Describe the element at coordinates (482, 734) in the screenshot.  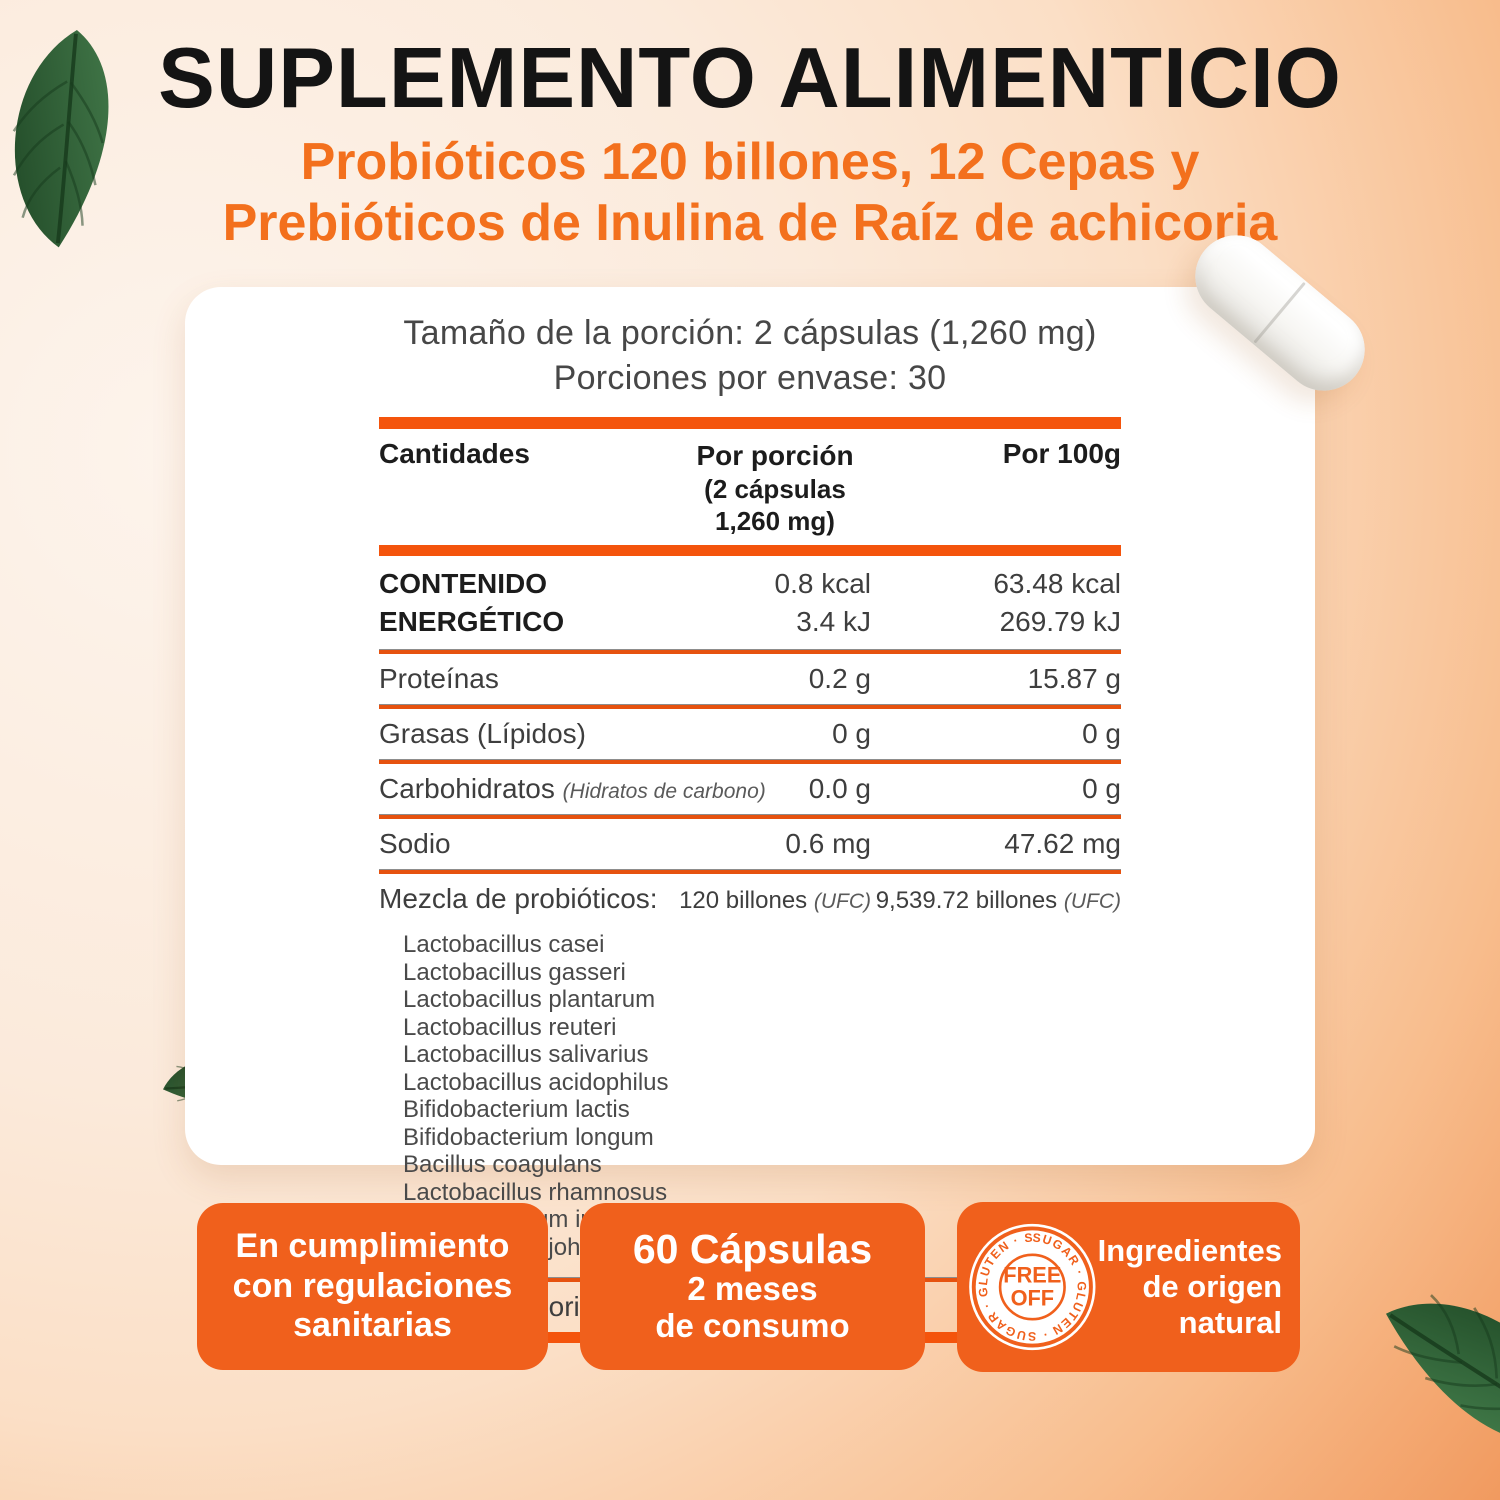
I see `row-label: Grasas (Lípidos)` at that location.